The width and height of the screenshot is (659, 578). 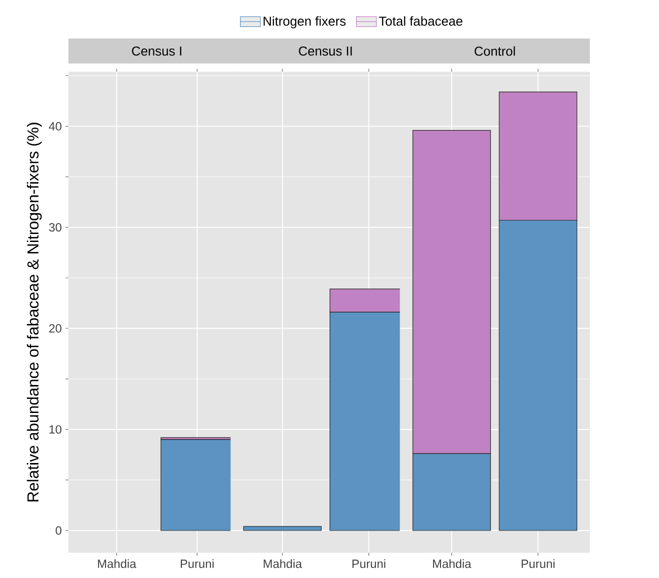 I want to click on y-tick-label: 40, so click(x=55, y=126).